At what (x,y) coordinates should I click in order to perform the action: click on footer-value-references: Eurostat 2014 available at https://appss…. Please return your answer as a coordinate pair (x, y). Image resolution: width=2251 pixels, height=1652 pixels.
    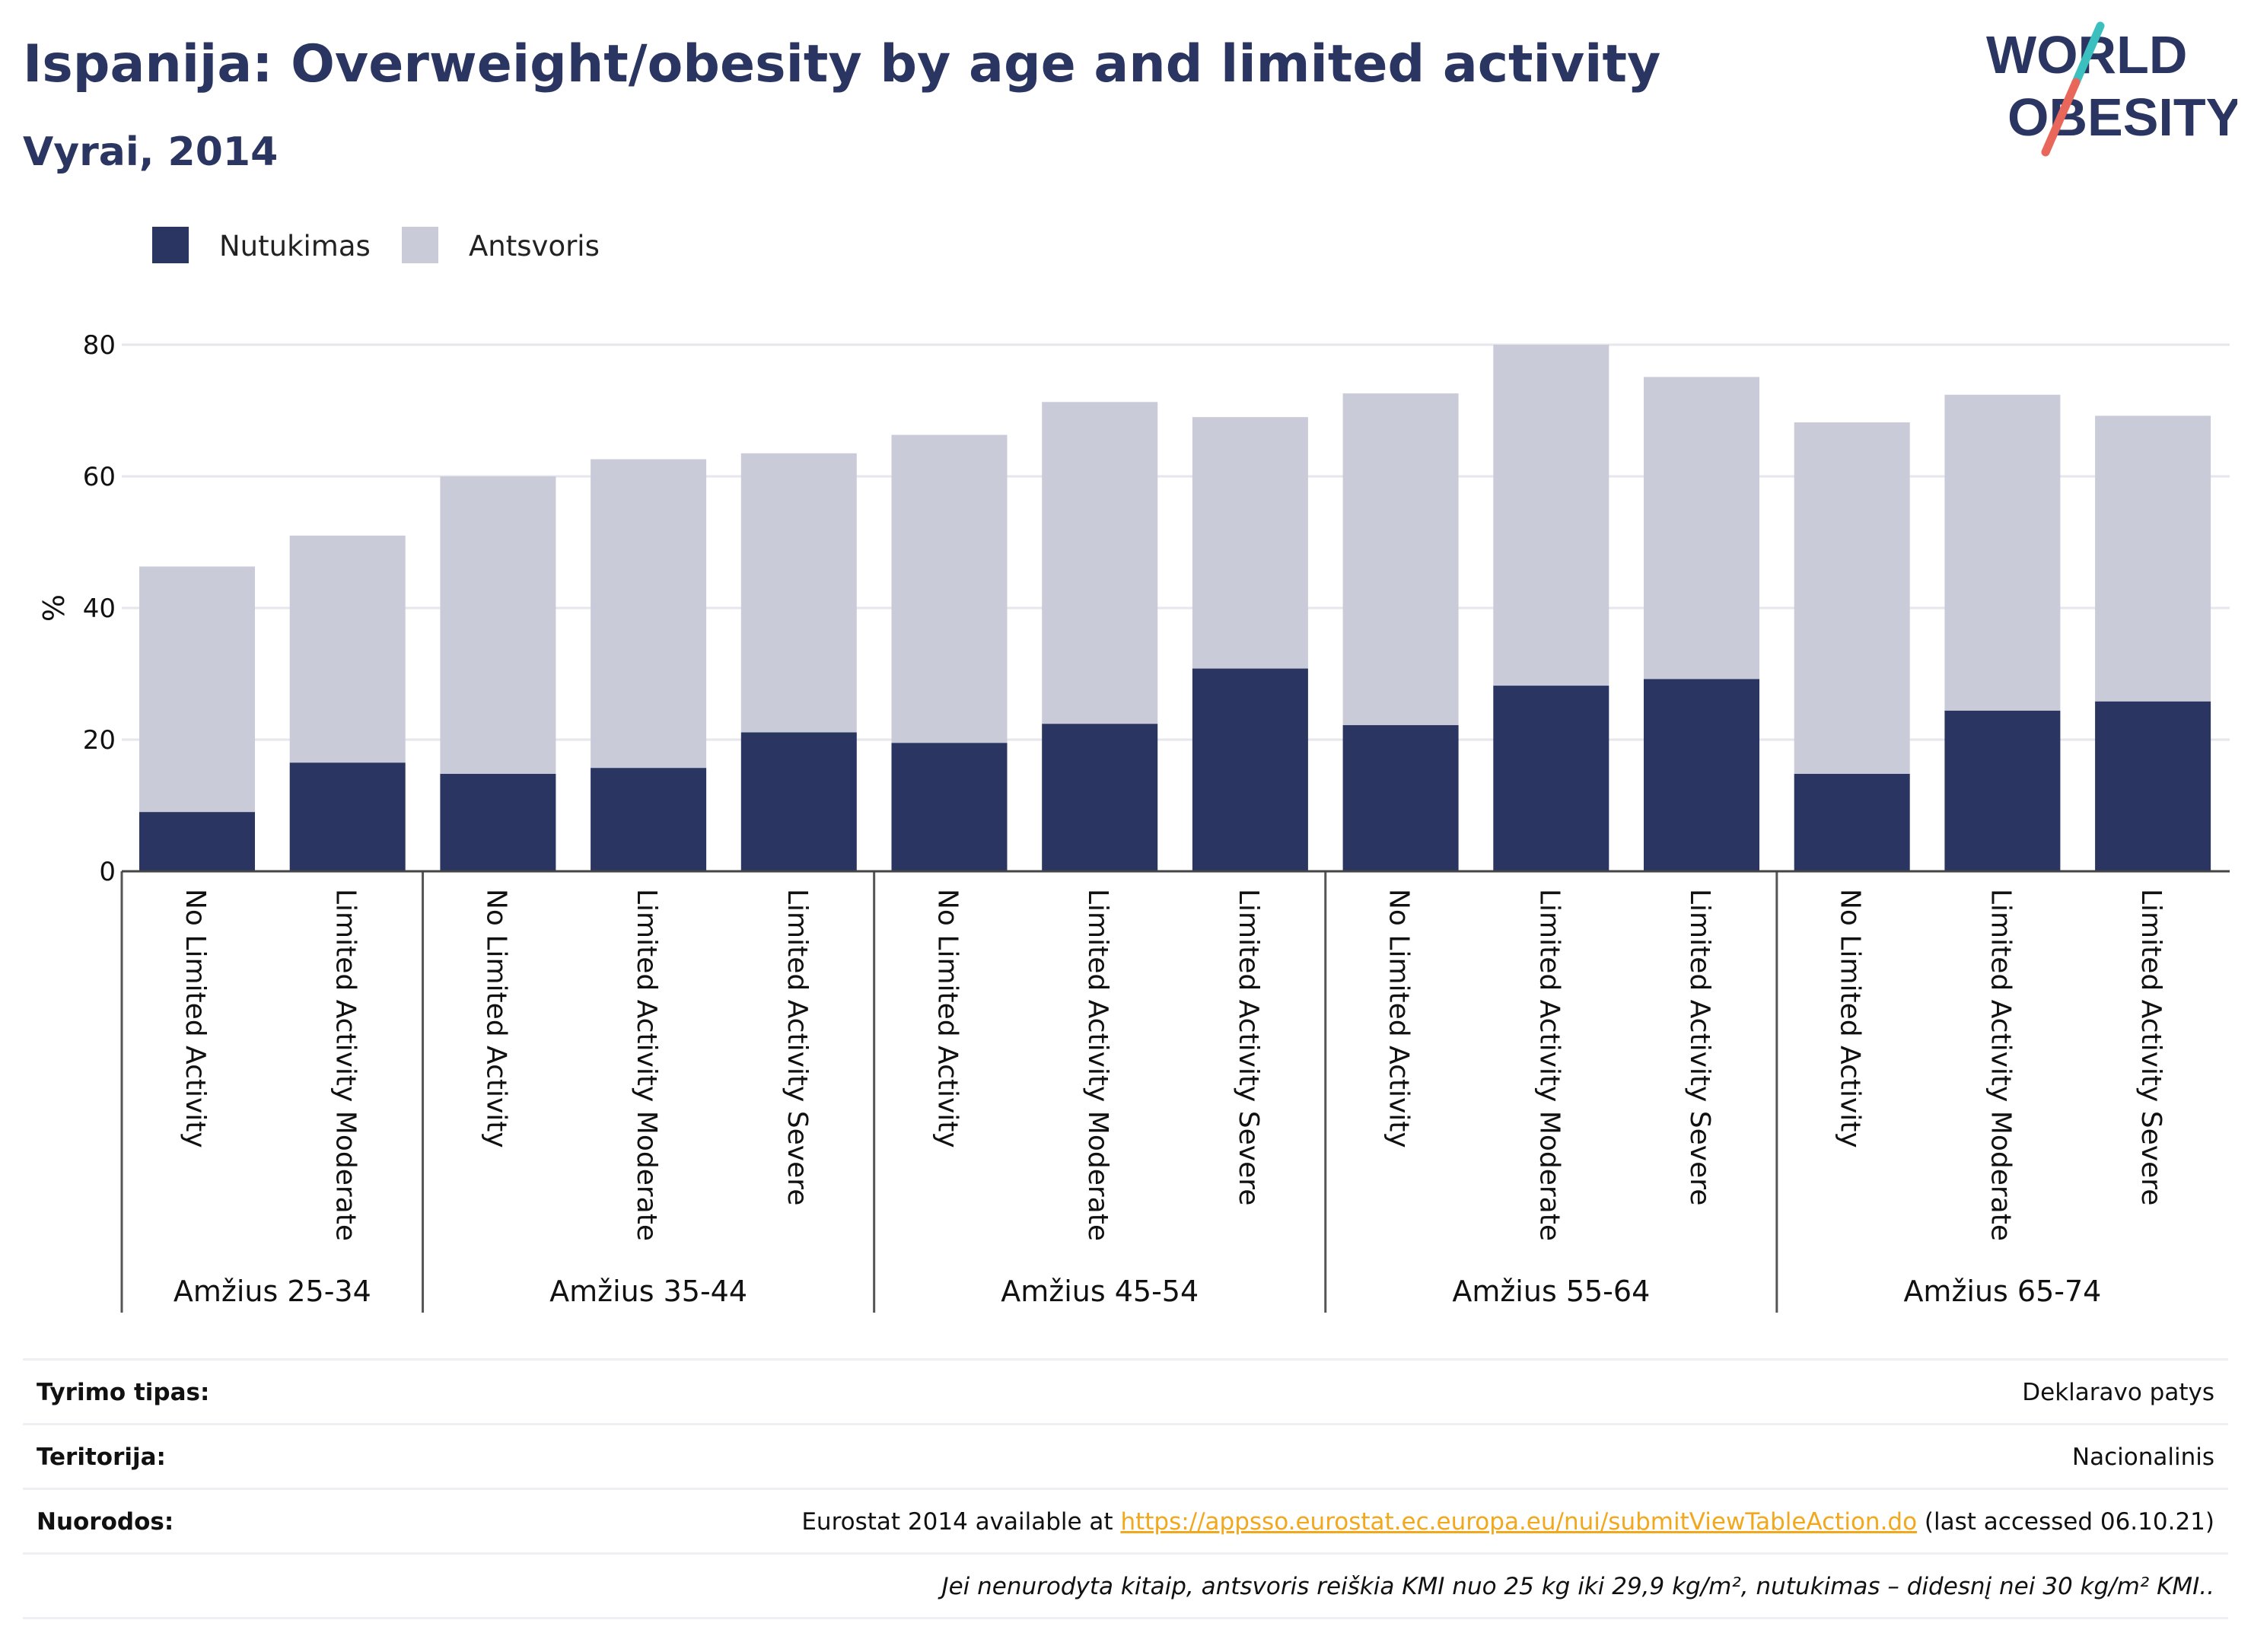
    Looking at the image, I should click on (1507, 1522).